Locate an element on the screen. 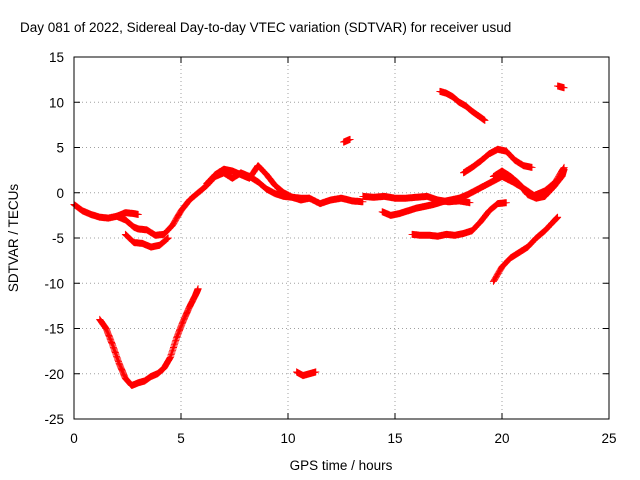 This screenshot has height=480, width=640. series-arc-afternoon-lower is located at coordinates (473, 191).